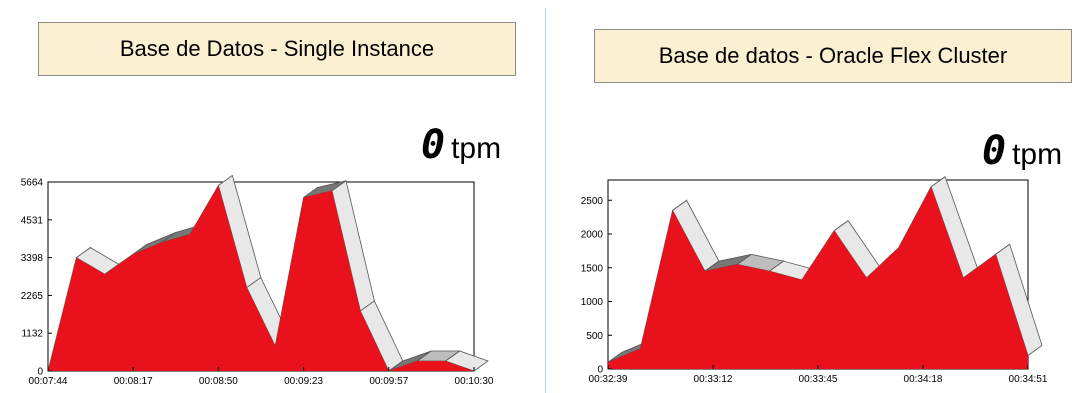 This screenshot has width=1076, height=393. Describe the element at coordinates (48, 381) in the screenshot. I see `x-tick-label: 00:07:44` at that location.